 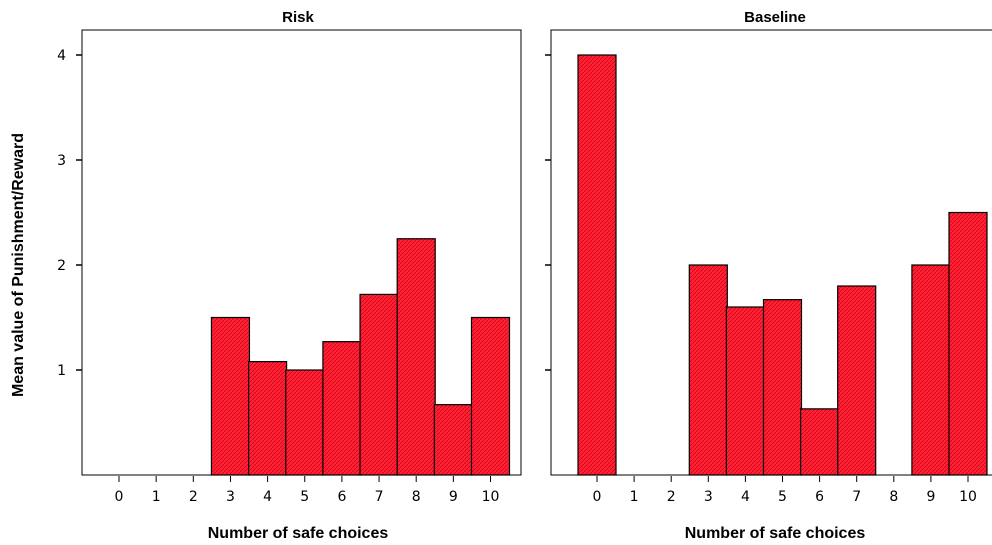 I want to click on x-axis-risk: 0 1 2 3 4 5 6 7 8 9 10, so click(x=307, y=490).